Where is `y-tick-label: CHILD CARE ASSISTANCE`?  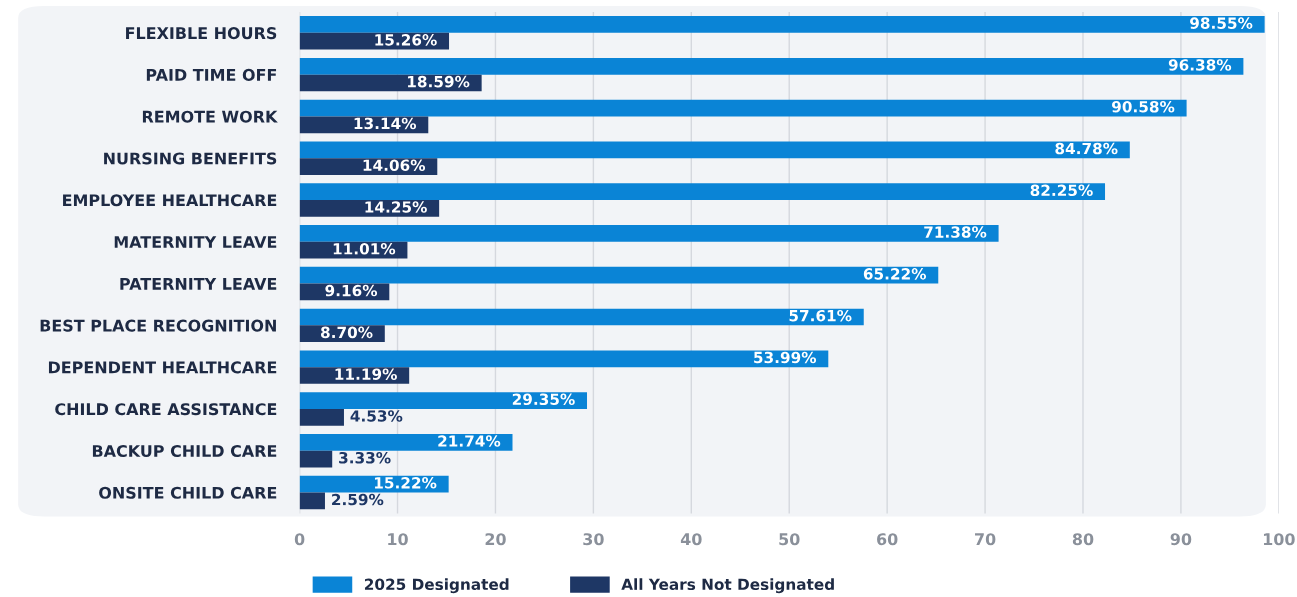
y-tick-label: CHILD CARE ASSISTANCE is located at coordinates (166, 409).